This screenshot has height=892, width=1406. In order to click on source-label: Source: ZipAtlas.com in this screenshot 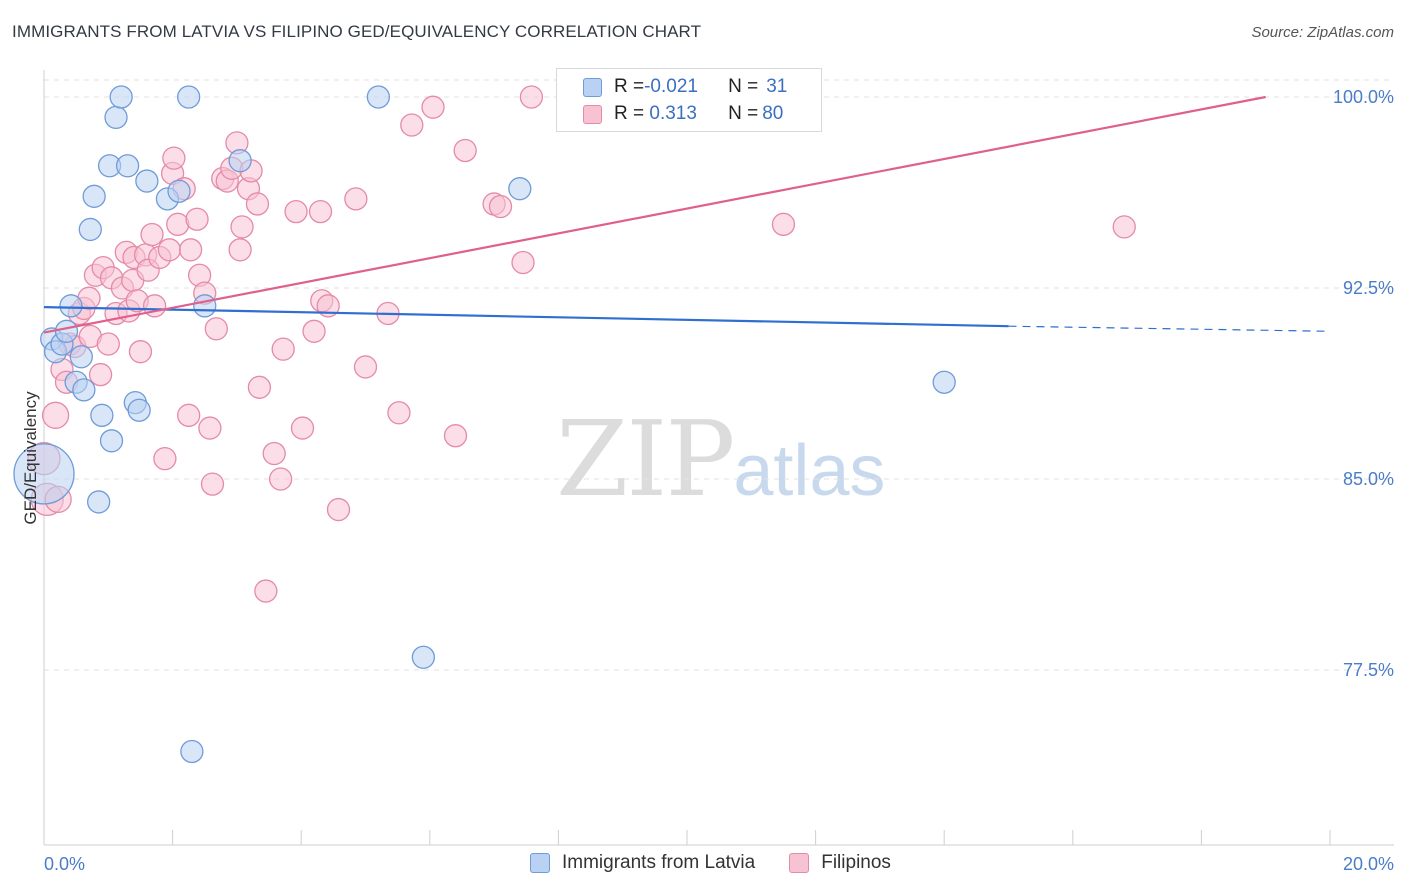, I will do `click(1322, 32)`.